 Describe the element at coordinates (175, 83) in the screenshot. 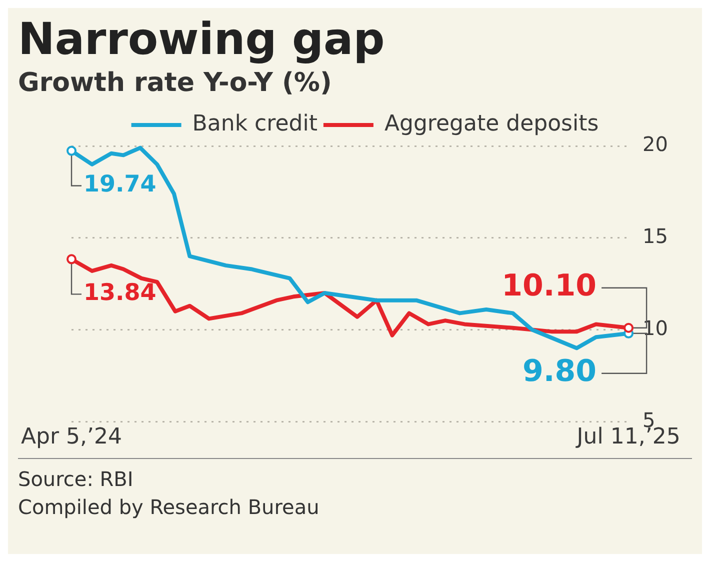

I see `chart-subtitle: Growth rate Y-o-Y (%)` at that location.